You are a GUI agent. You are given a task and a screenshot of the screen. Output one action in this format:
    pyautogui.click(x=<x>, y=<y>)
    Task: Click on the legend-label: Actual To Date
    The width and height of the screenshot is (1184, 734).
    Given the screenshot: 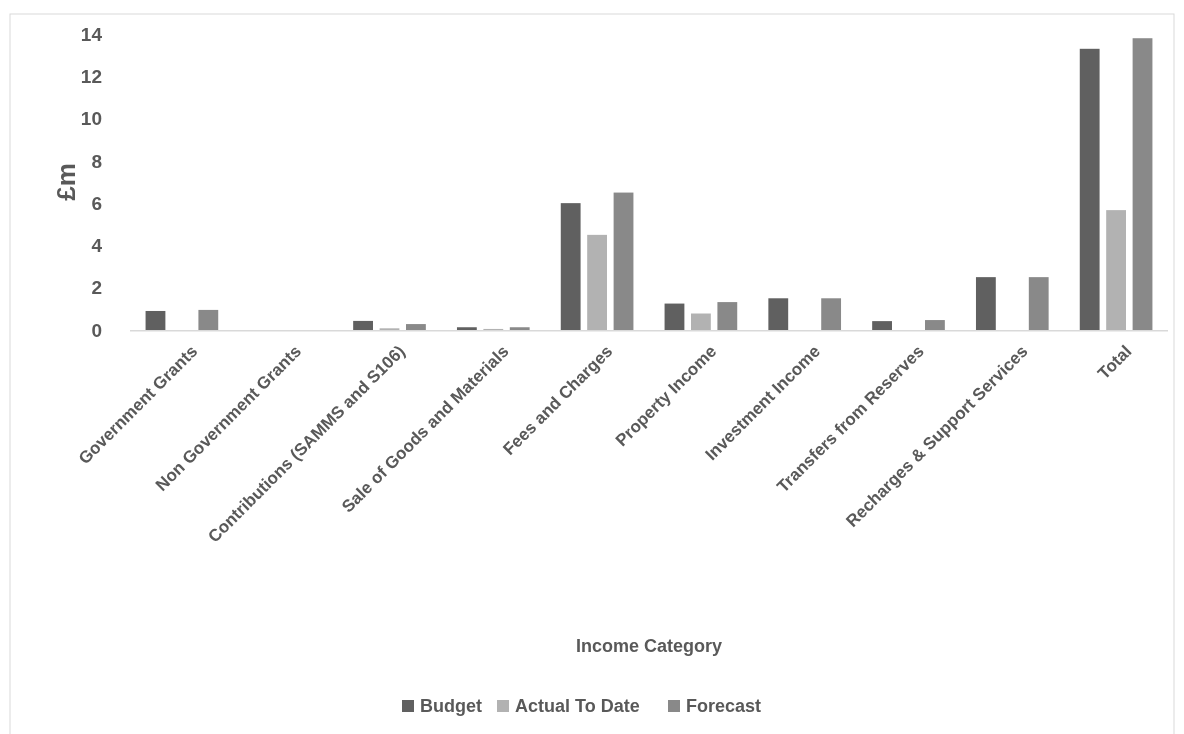 What is the action you would take?
    pyautogui.click(x=577, y=706)
    